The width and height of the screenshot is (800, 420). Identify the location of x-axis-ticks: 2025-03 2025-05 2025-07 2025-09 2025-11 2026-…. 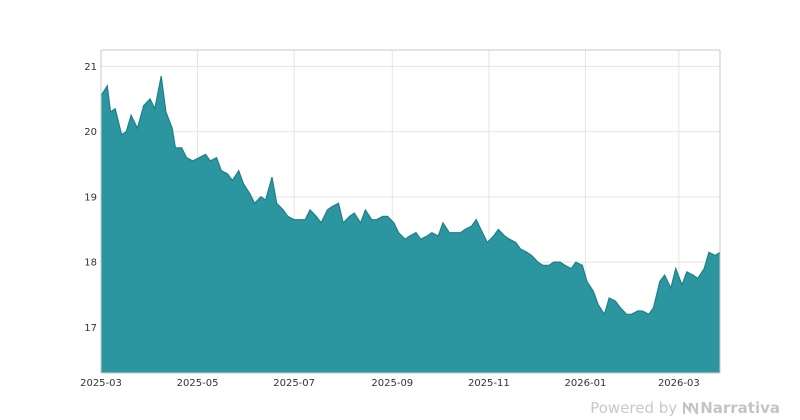
(390, 383).